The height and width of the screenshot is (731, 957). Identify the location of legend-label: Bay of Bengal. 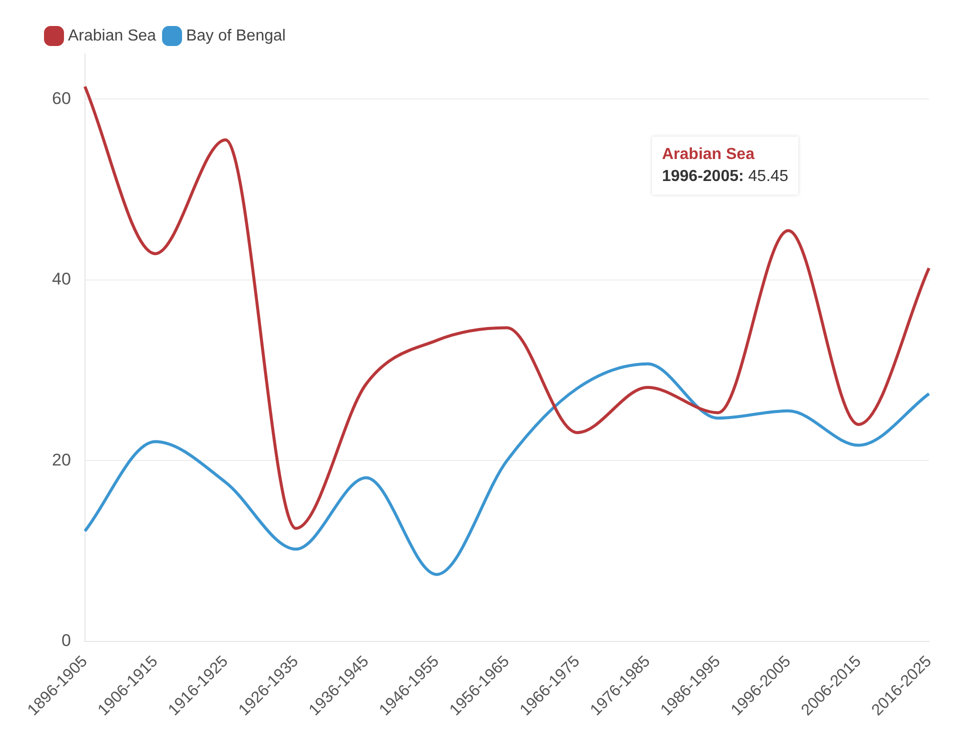
(236, 35).